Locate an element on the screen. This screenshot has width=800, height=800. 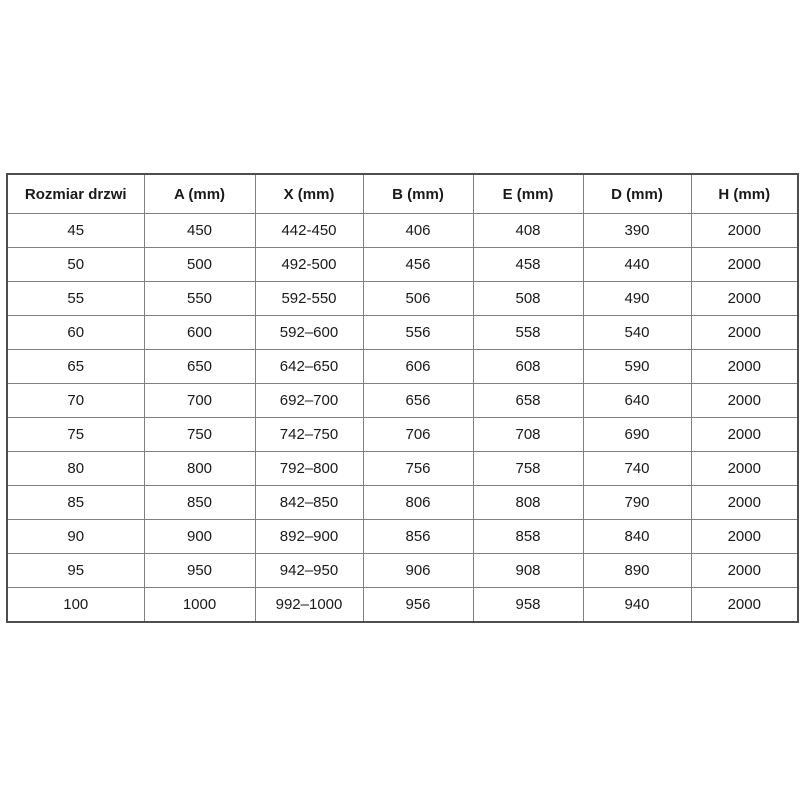
table-row: 60 600 592–600 556 558 540 2000 is located at coordinates (402, 332).